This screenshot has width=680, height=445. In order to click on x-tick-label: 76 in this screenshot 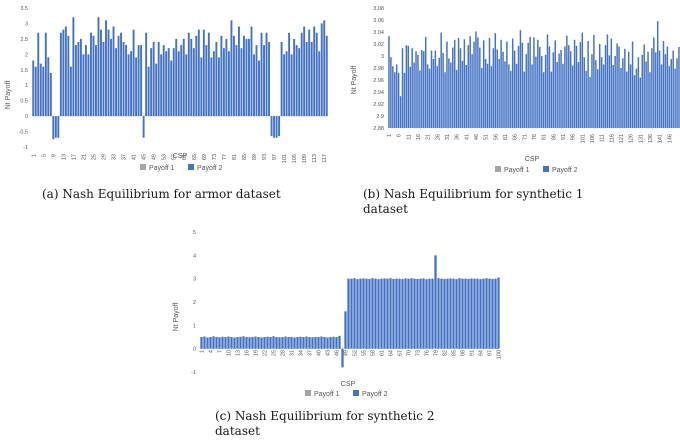, I will do `click(535, 137)`.